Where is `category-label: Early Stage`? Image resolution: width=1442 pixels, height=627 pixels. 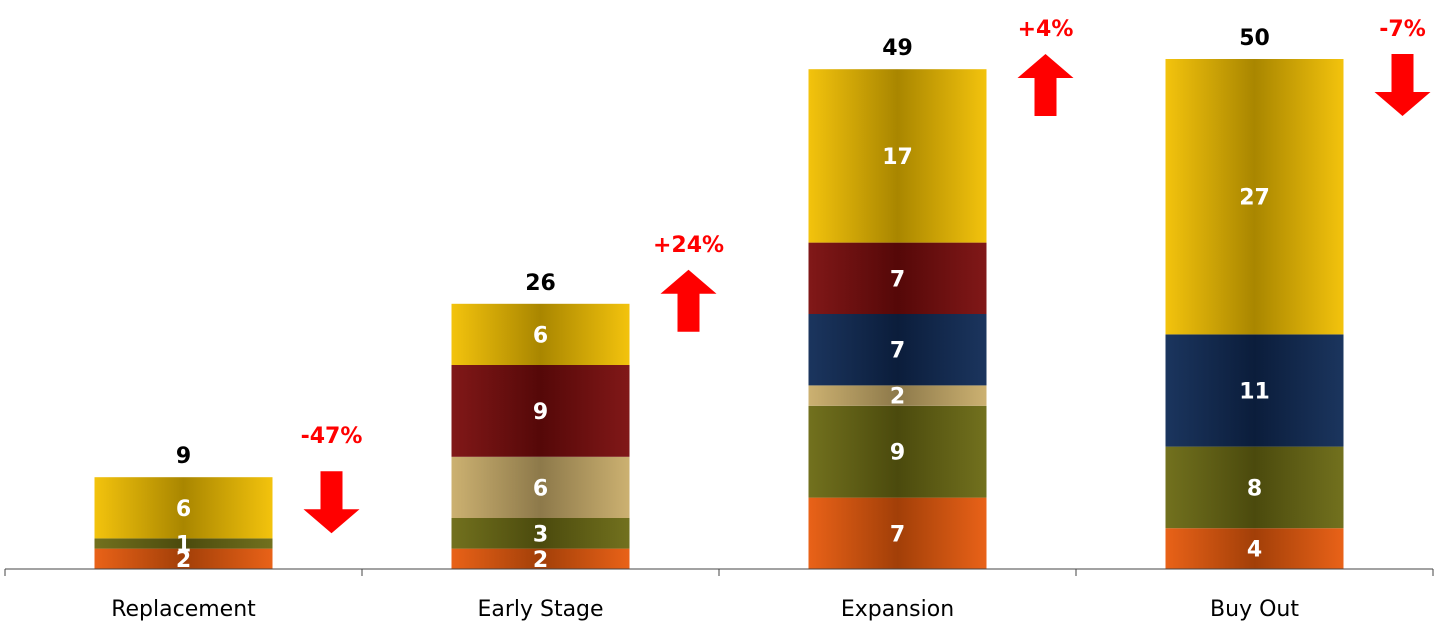 category-label: Early Stage is located at coordinates (540, 609).